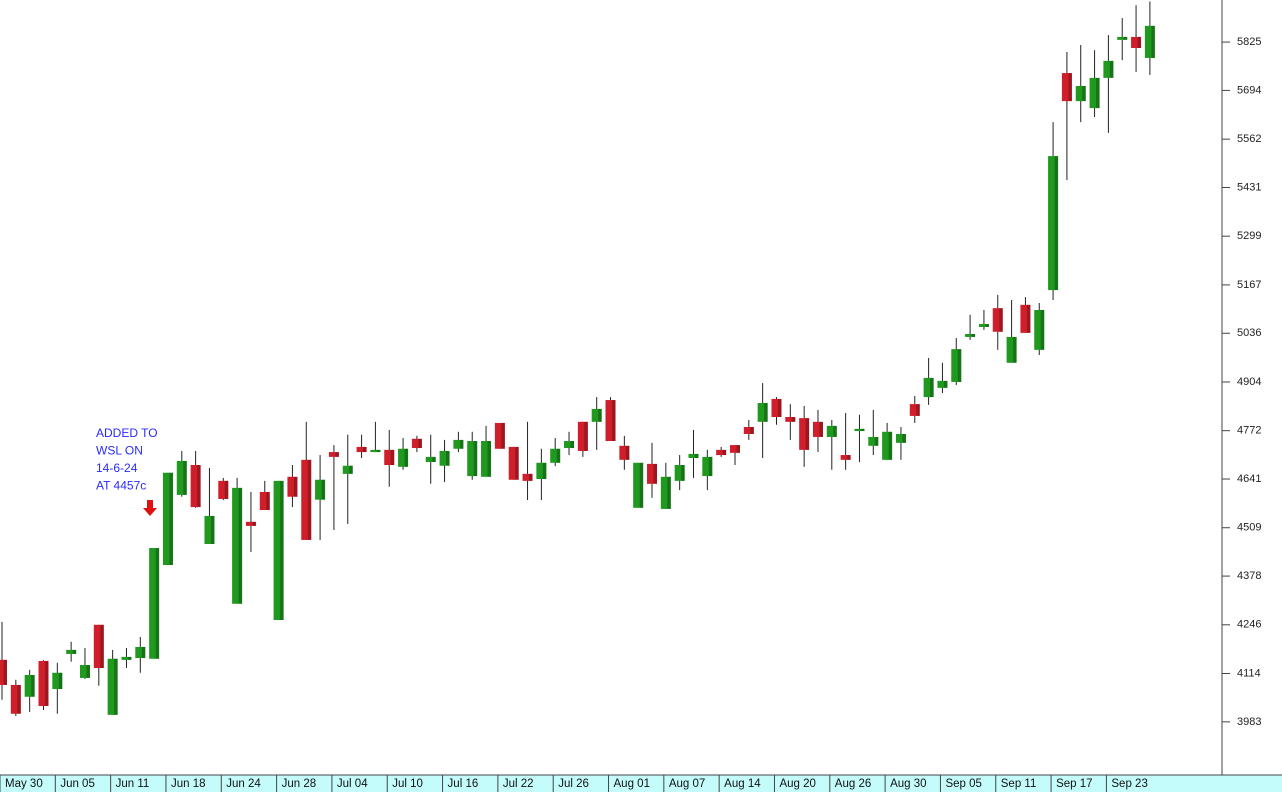 The image size is (1282, 792). Describe the element at coordinates (641, 783) in the screenshot. I see `date-band` at that location.